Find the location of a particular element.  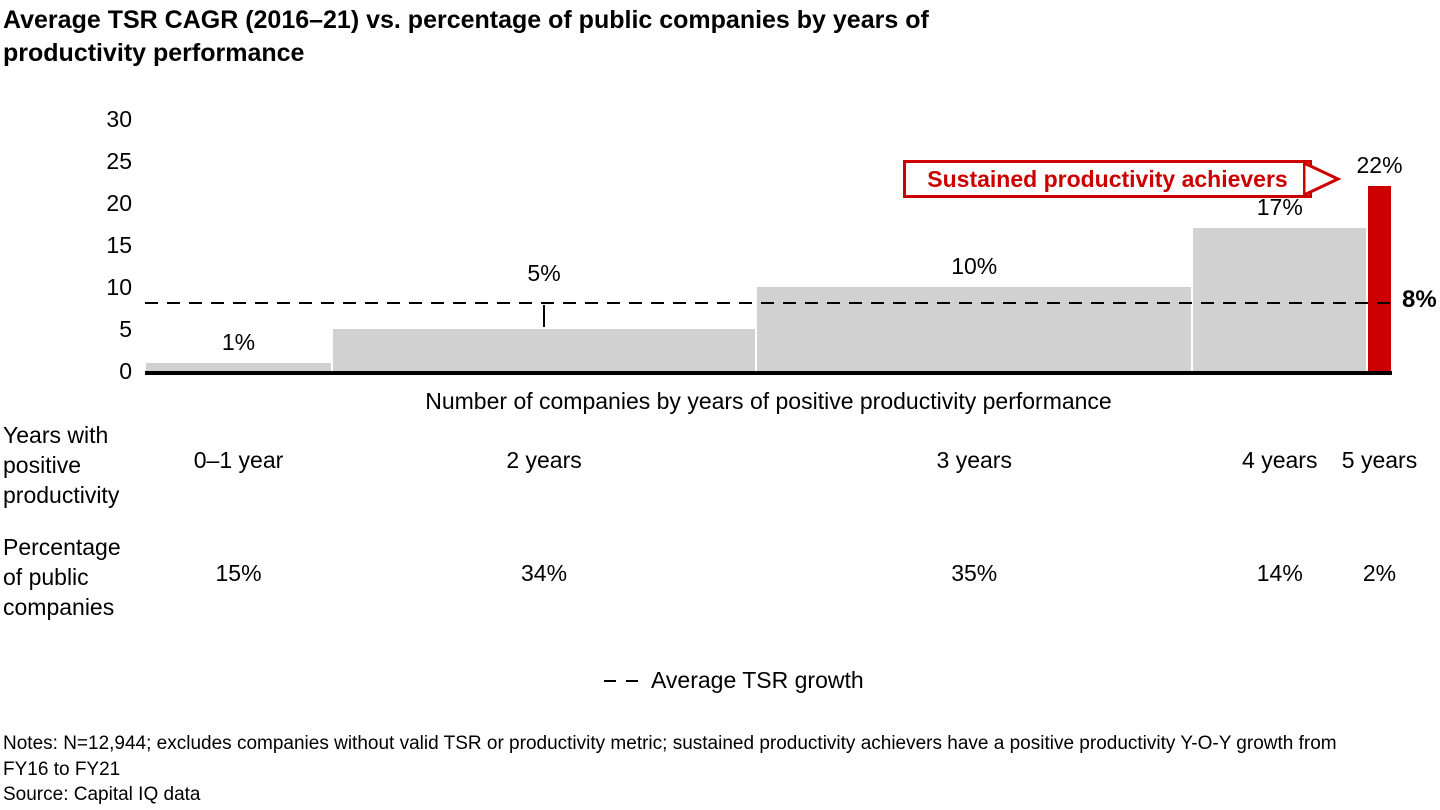

category-label: 0–1 year is located at coordinates (238, 460).